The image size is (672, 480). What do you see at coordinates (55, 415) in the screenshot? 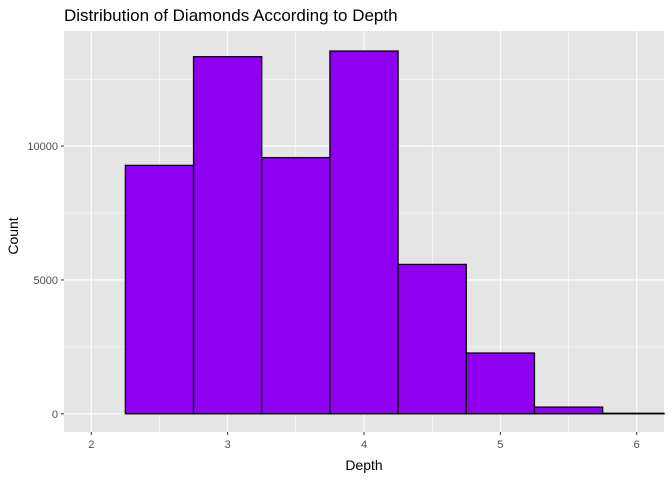
I see `y-tick-label: 0` at bounding box center [55, 415].